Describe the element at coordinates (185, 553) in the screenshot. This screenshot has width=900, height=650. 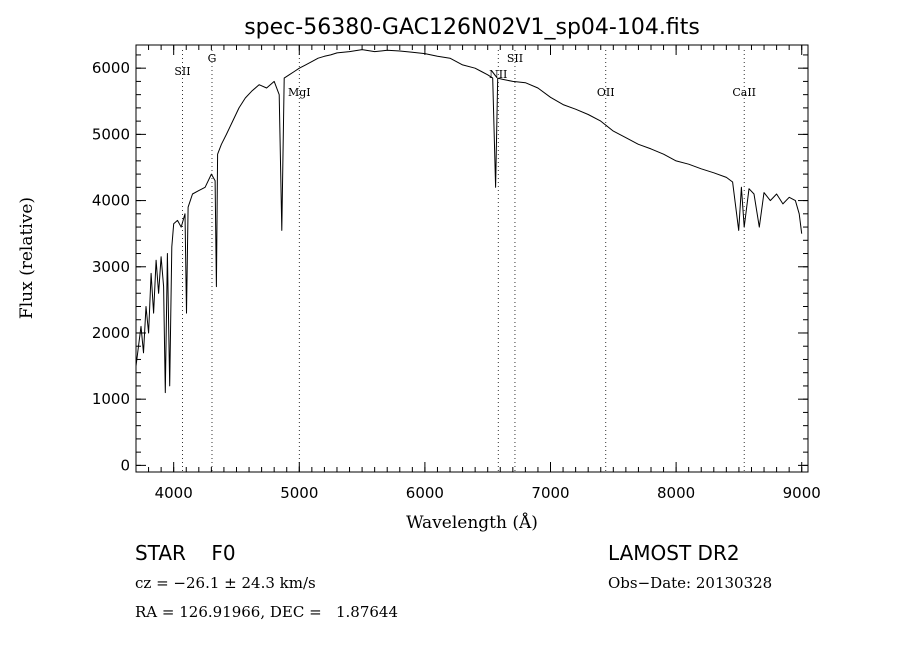
I see `object-class: STAR F0` at that location.